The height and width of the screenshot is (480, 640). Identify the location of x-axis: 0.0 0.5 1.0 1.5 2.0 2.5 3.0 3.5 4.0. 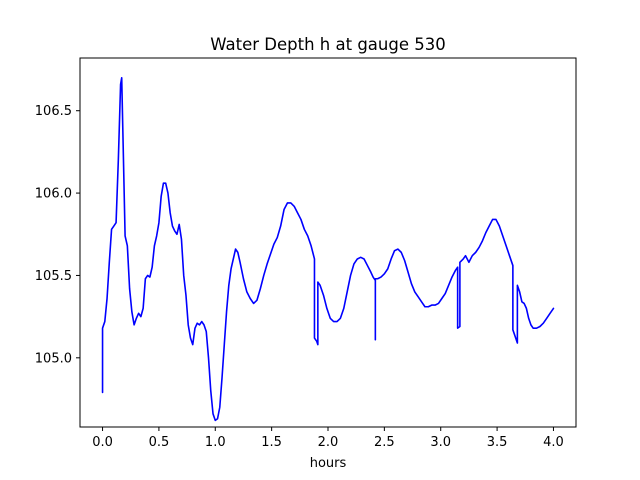
(328, 438).